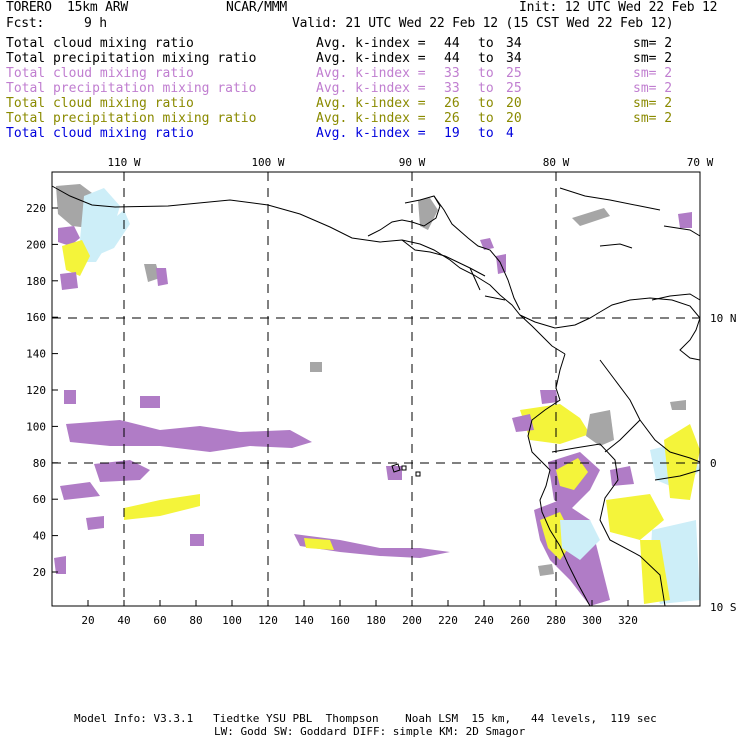 This screenshot has width=740, height=740. I want to click on y-tick-label: 120, so click(36, 390).